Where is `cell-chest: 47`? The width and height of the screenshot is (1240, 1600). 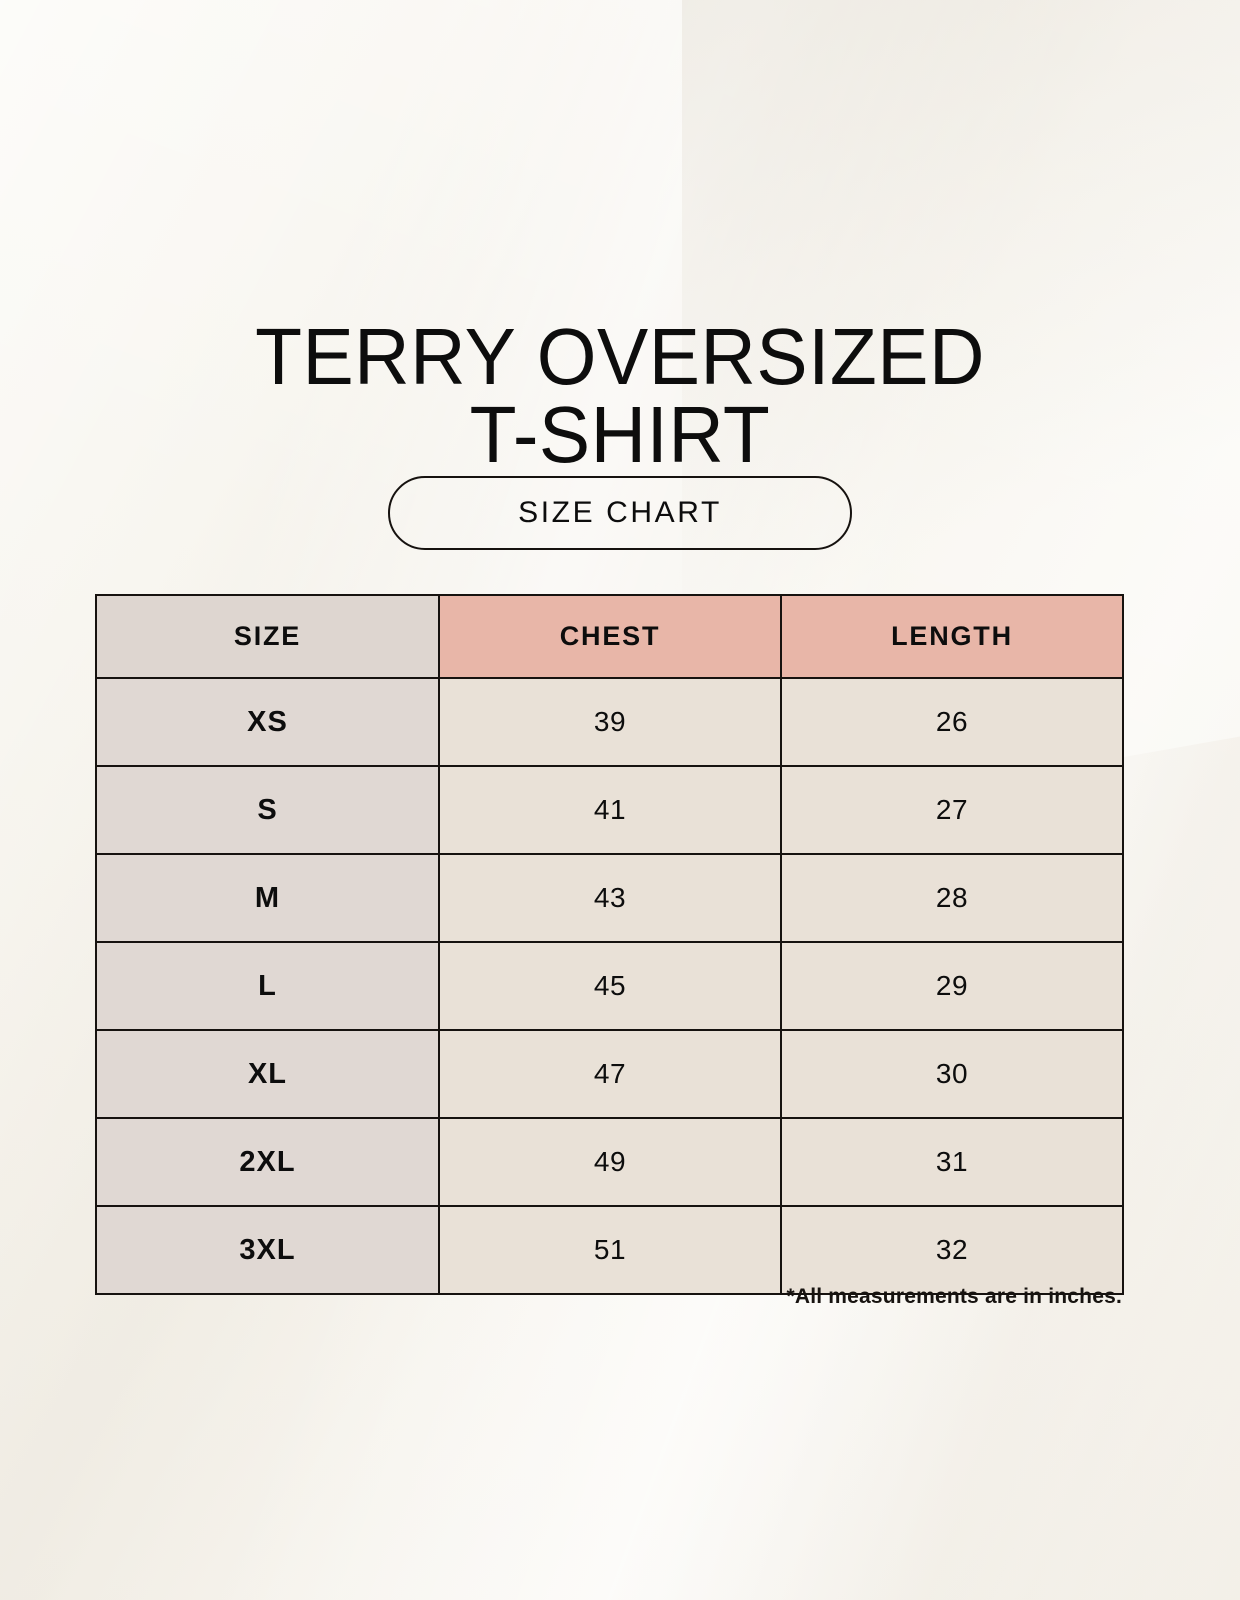 cell-chest: 47 is located at coordinates (610, 1074).